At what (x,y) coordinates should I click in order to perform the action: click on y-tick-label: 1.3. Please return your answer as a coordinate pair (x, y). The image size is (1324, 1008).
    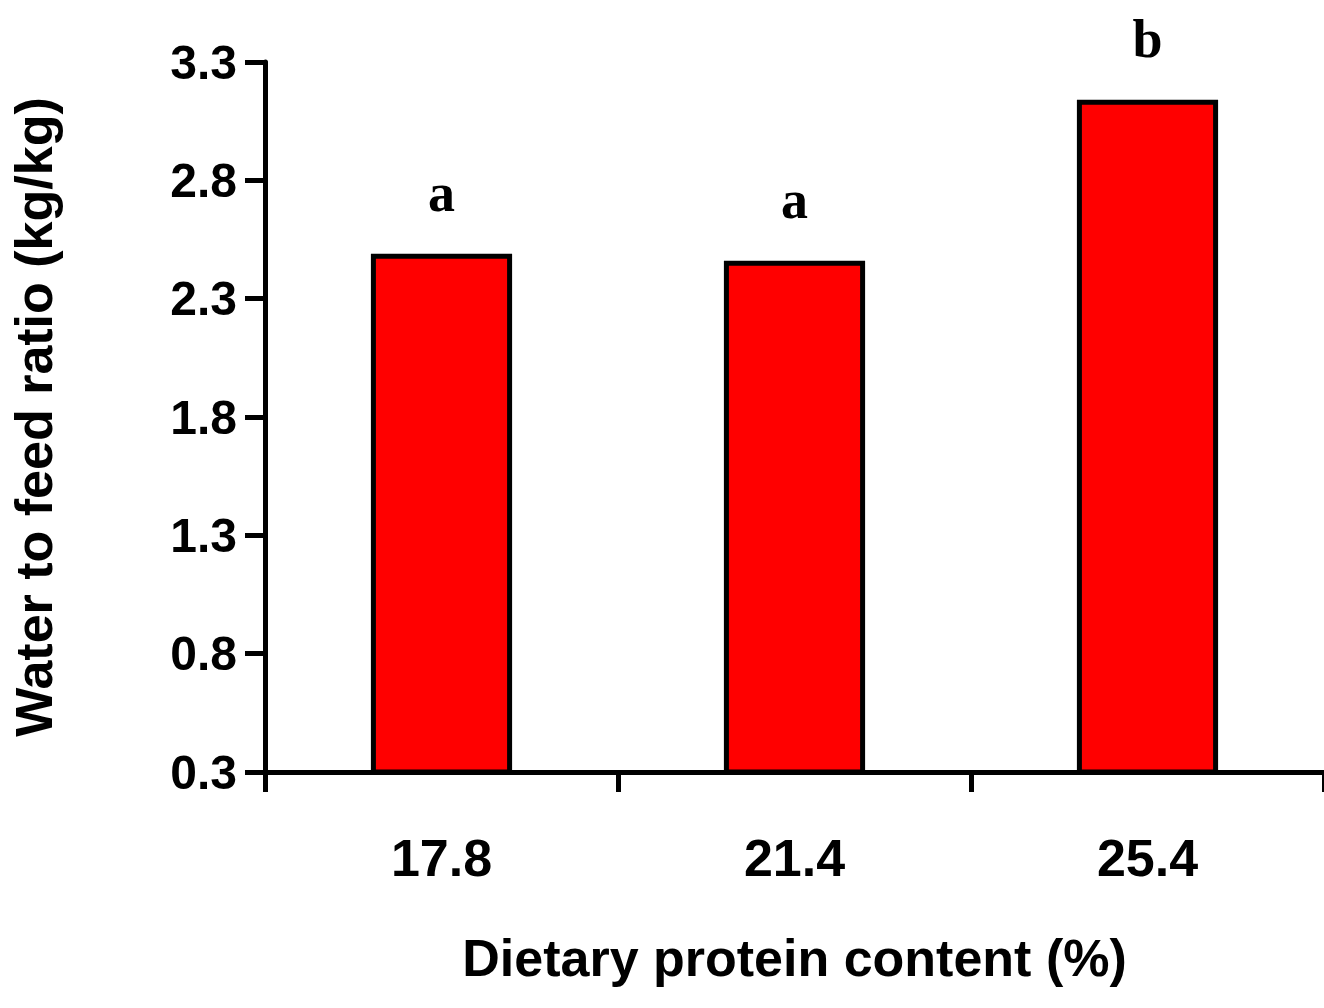
    Looking at the image, I should click on (203, 535).